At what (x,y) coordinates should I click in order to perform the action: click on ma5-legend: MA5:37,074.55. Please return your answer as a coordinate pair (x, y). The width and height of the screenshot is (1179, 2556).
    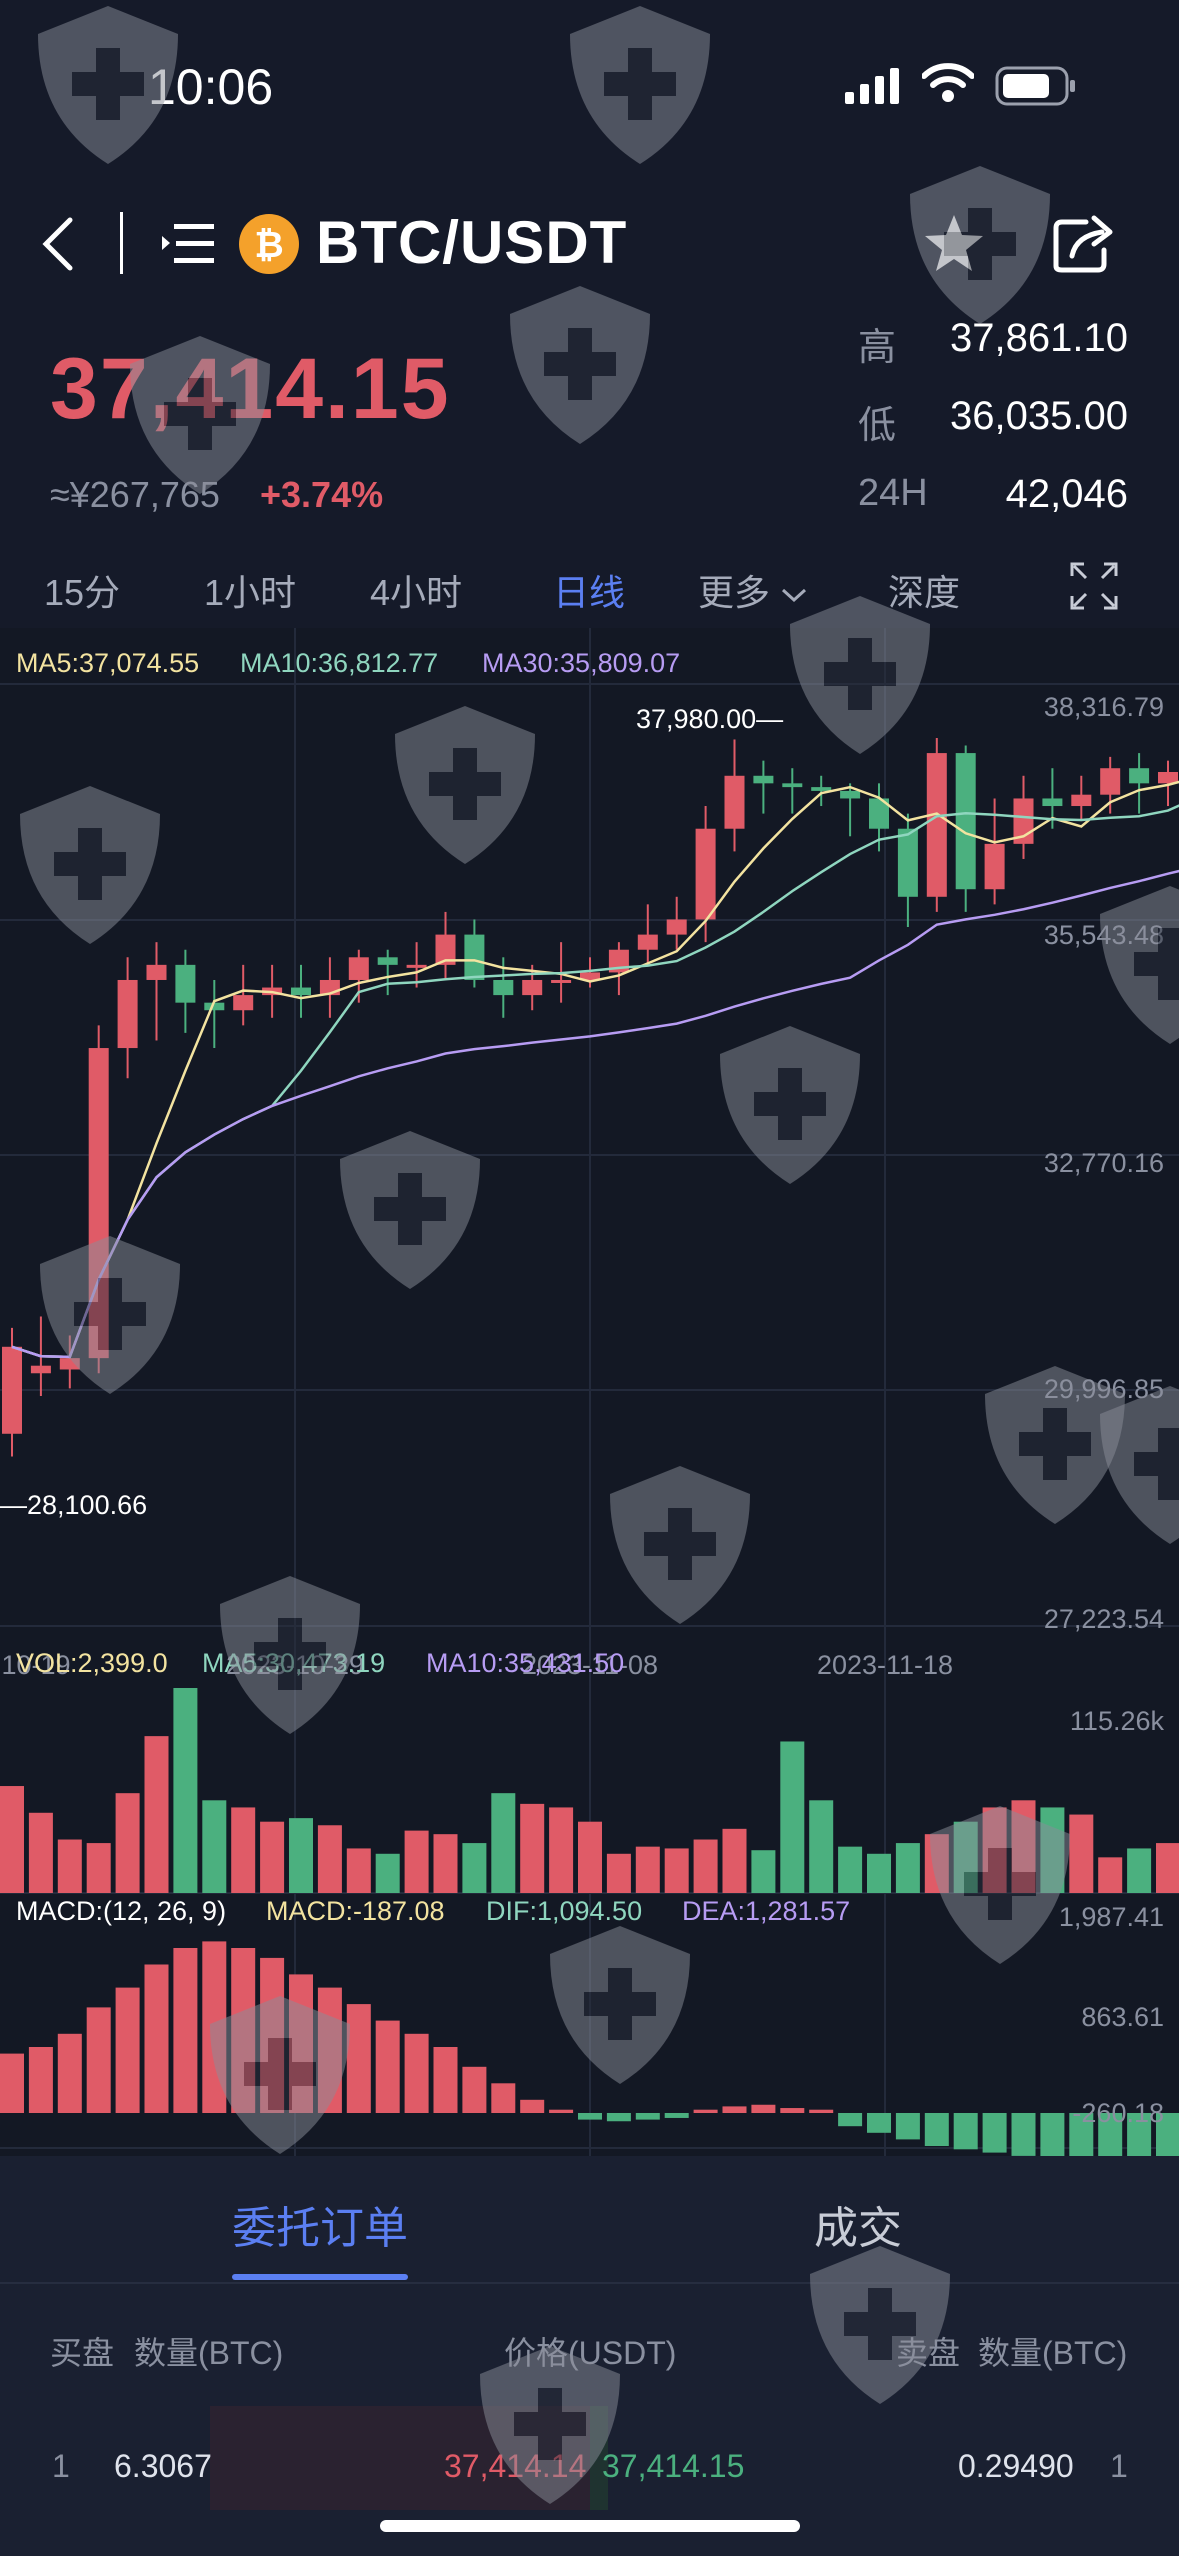
    Looking at the image, I should click on (108, 663).